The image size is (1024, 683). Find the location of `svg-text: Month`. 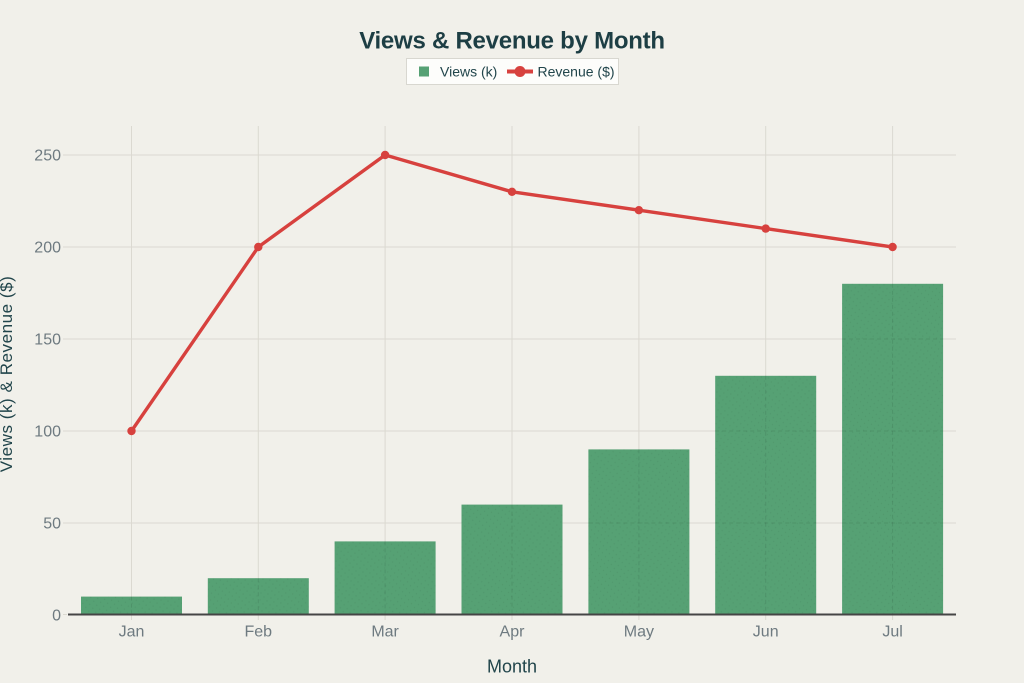

svg-text: Month is located at coordinates (512, 667).